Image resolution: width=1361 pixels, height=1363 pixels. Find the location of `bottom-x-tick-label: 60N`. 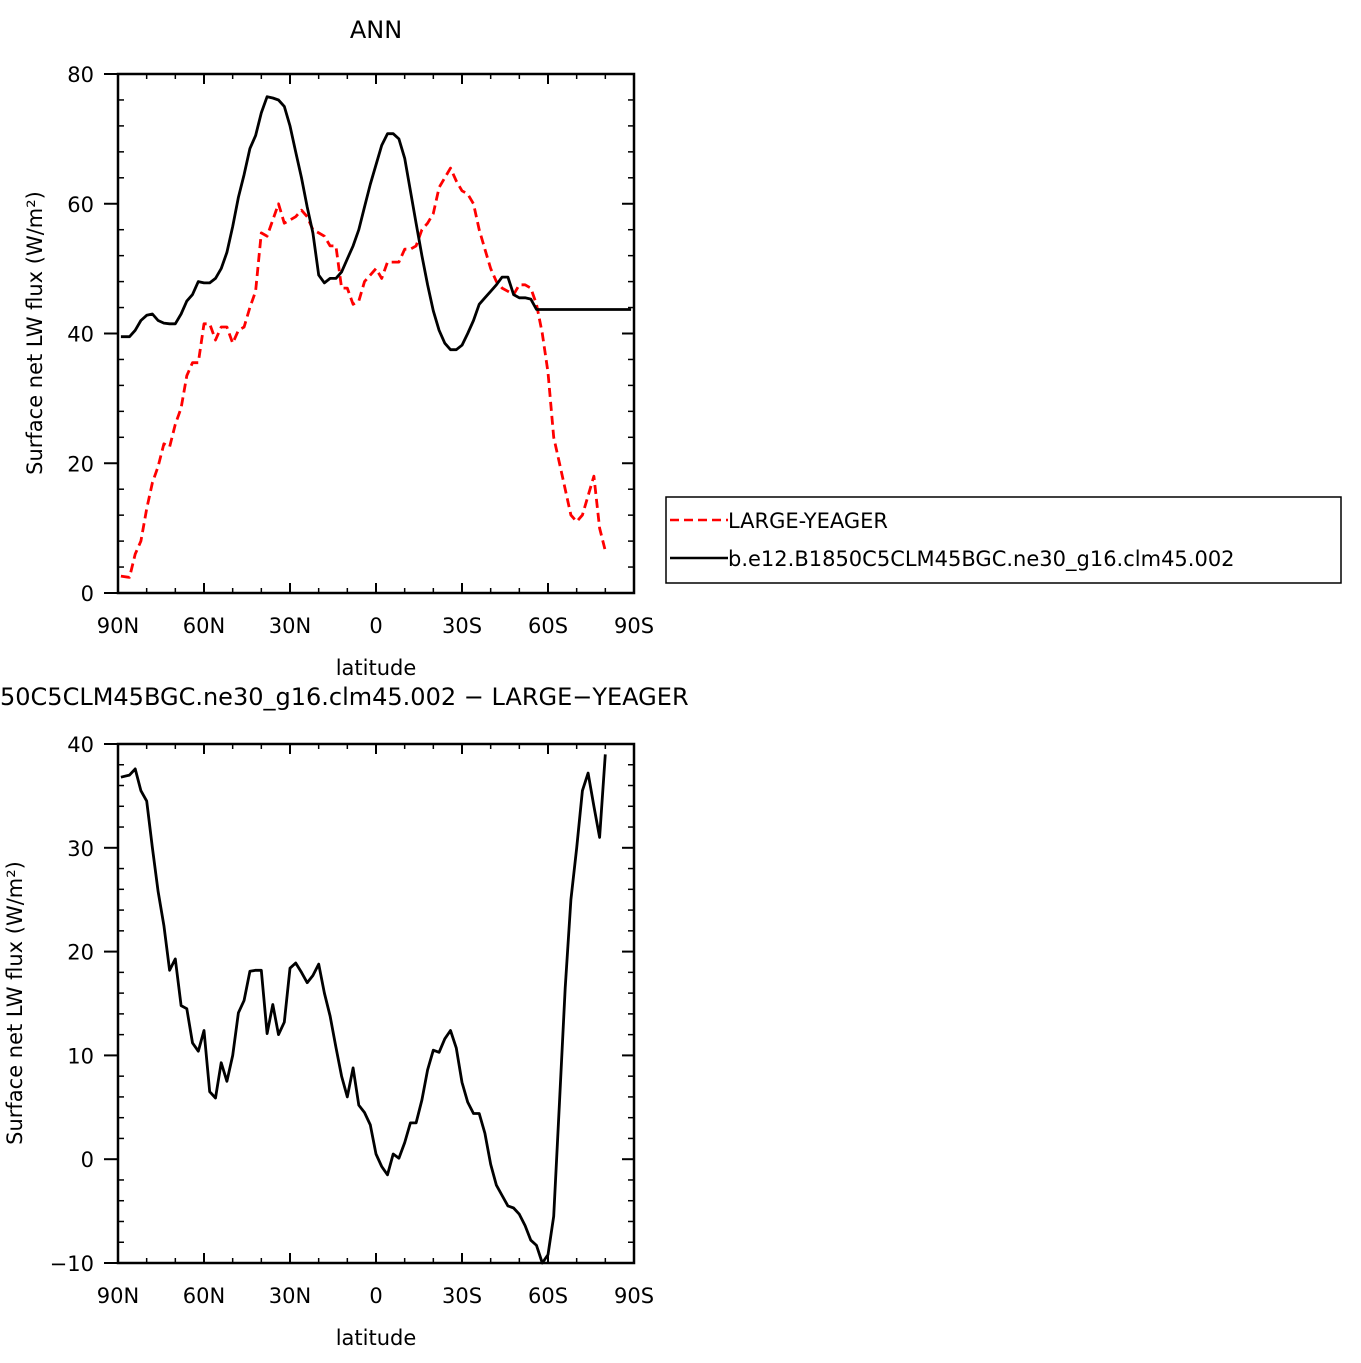

bottom-x-tick-label: 60N is located at coordinates (204, 1296).